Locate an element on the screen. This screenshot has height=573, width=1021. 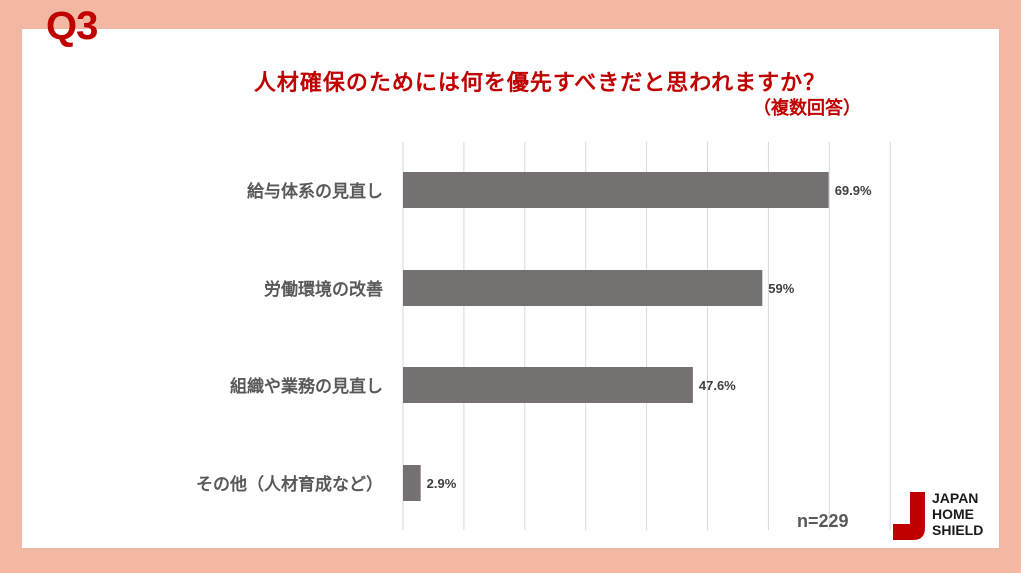
company-logo: JAPAN HOME SHIELD is located at coordinates (945, 516).